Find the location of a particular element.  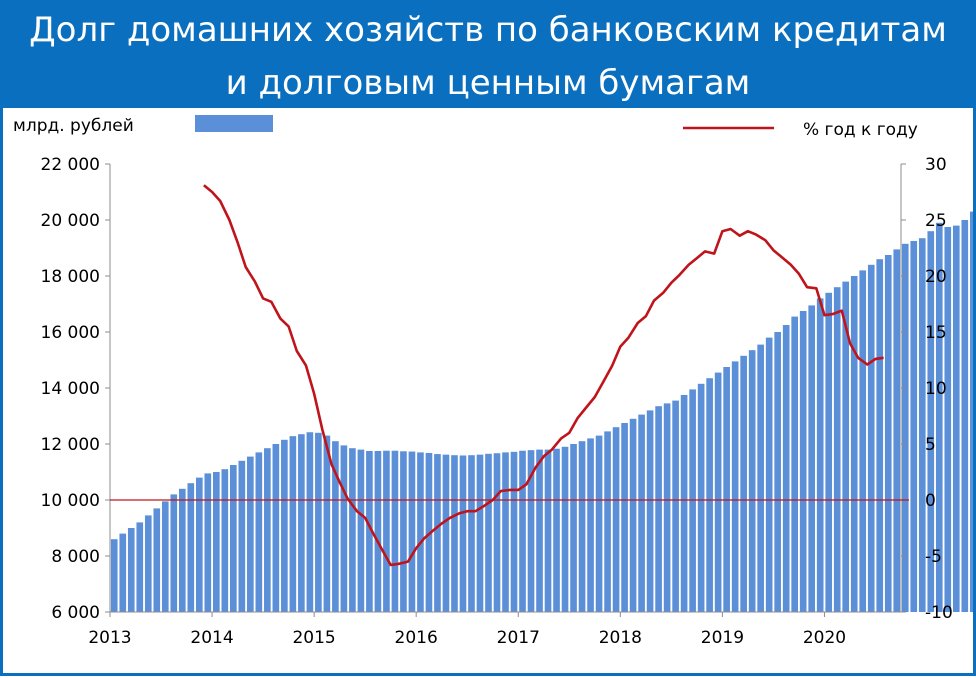

y-right-tick-label: 25 is located at coordinates (936, 221).